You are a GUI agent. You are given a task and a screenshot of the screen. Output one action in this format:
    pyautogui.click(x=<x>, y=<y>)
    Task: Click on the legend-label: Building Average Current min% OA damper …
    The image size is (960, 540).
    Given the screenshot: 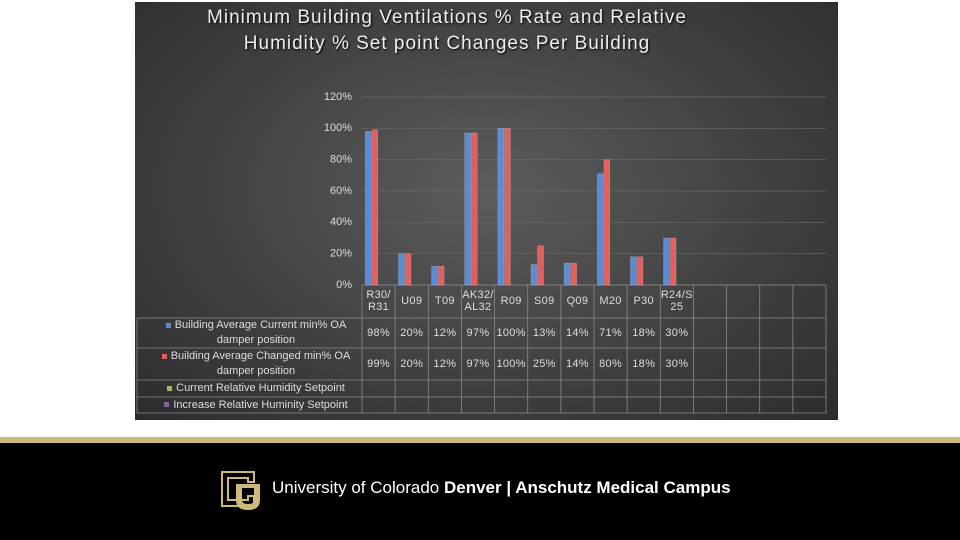 What is the action you would take?
    pyautogui.click(x=260, y=332)
    